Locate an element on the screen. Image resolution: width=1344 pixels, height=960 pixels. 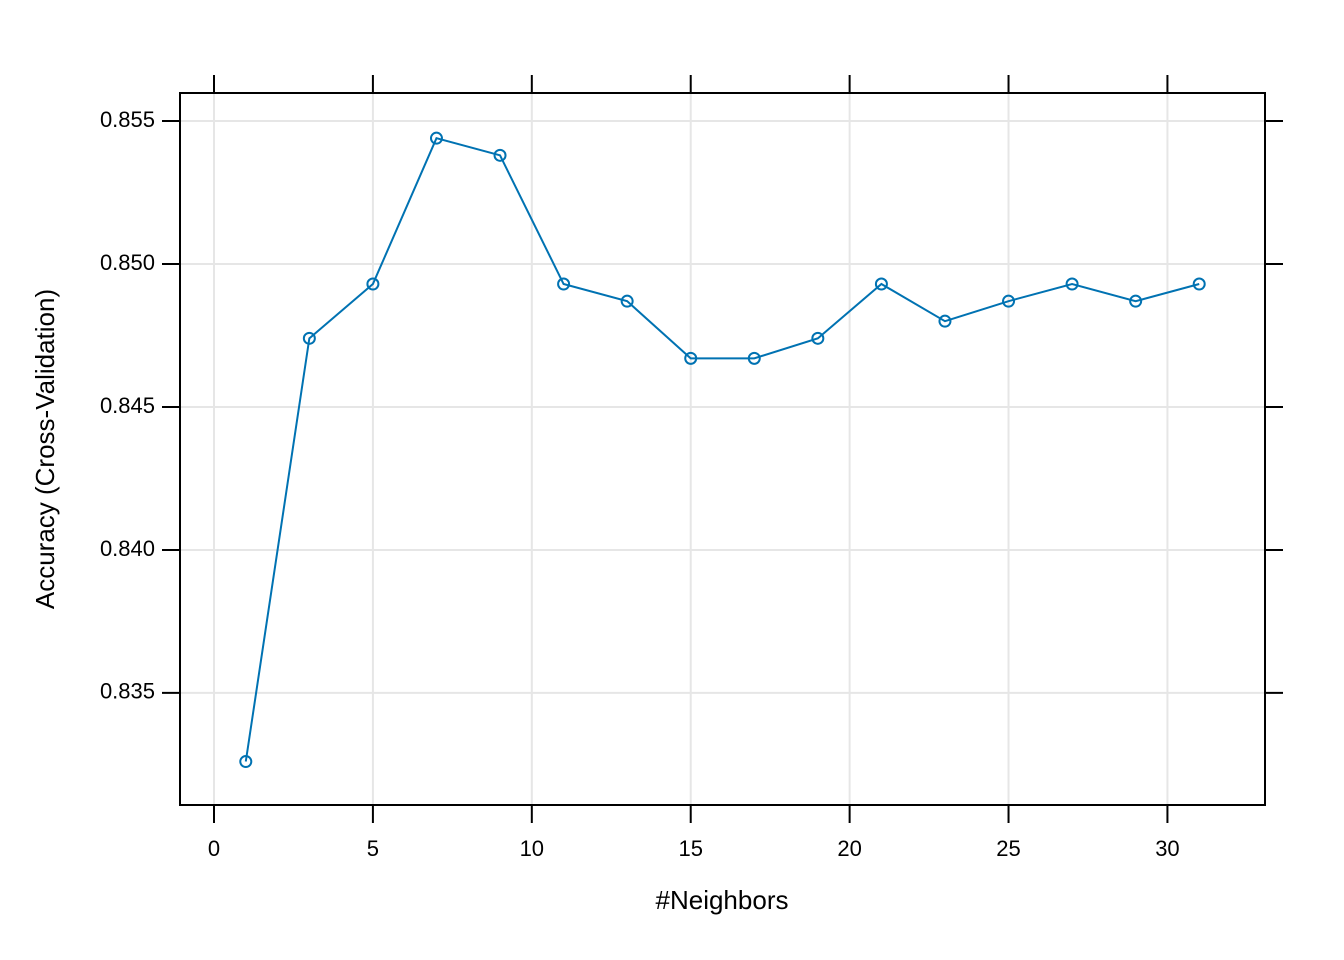
y-axis-title: Accuracy (Cross-Validation) is located at coordinates (45, 449).